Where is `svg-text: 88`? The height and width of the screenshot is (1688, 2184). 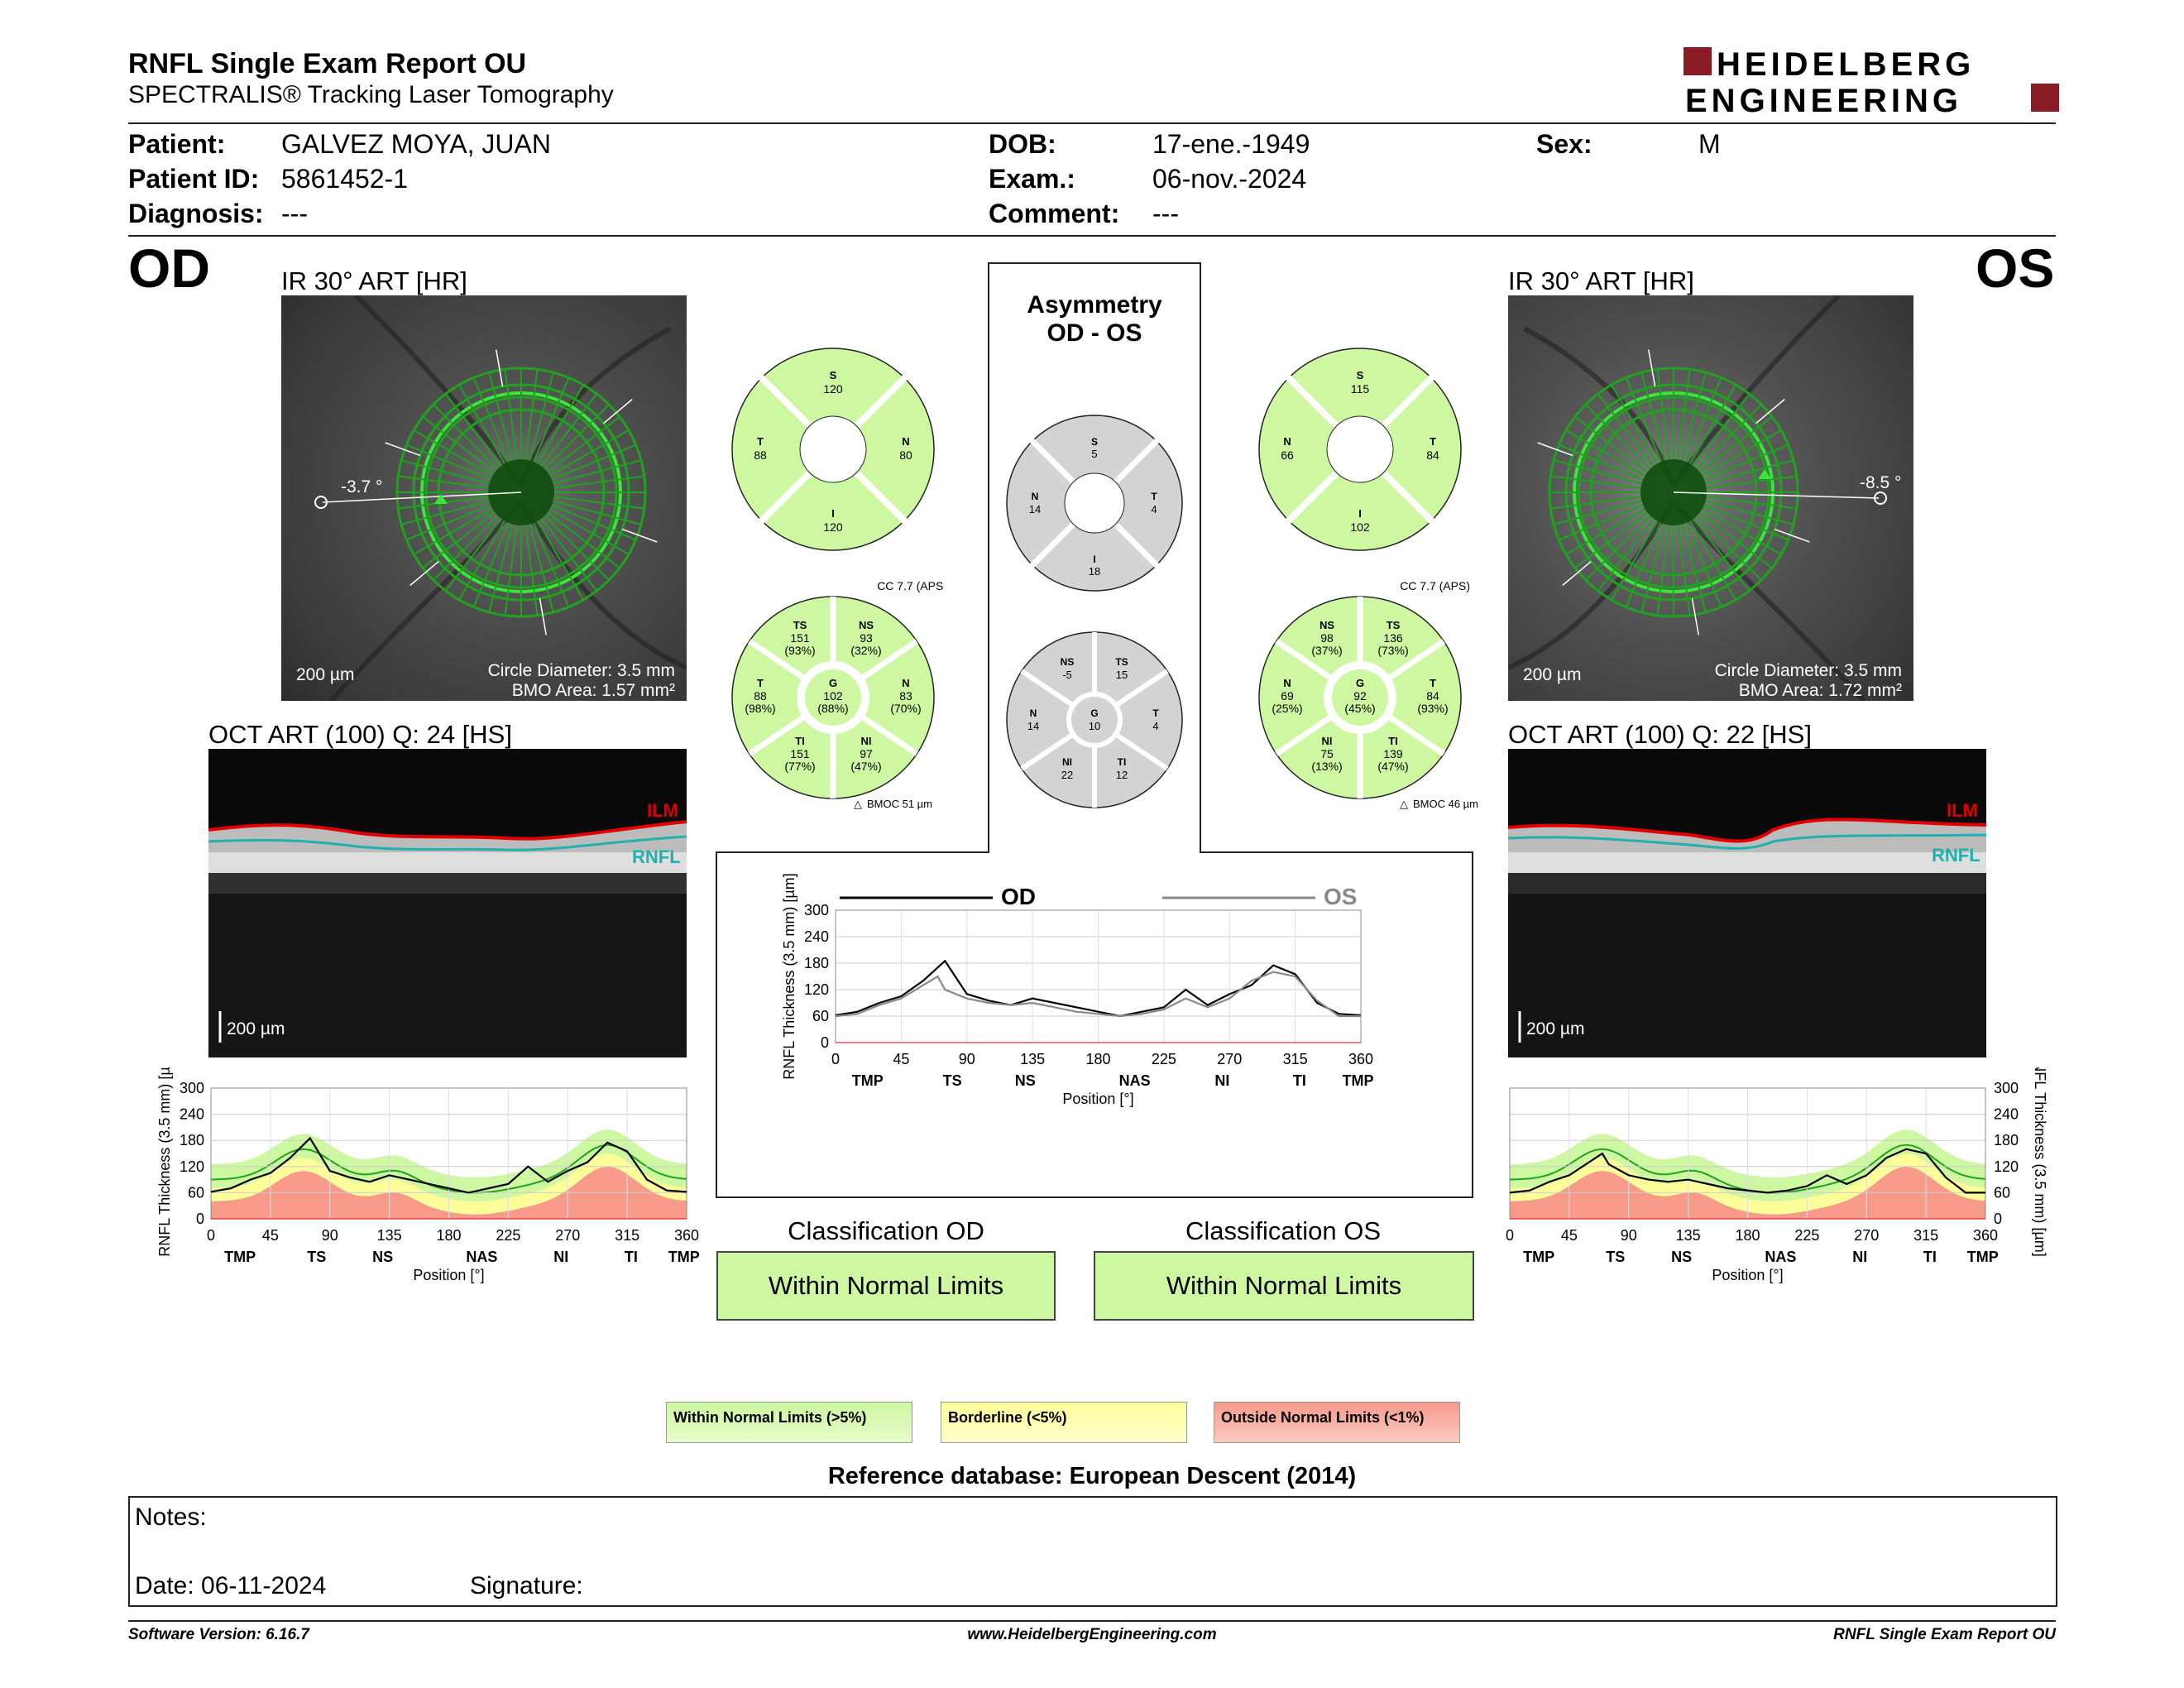
svg-text: 88 is located at coordinates (760, 696).